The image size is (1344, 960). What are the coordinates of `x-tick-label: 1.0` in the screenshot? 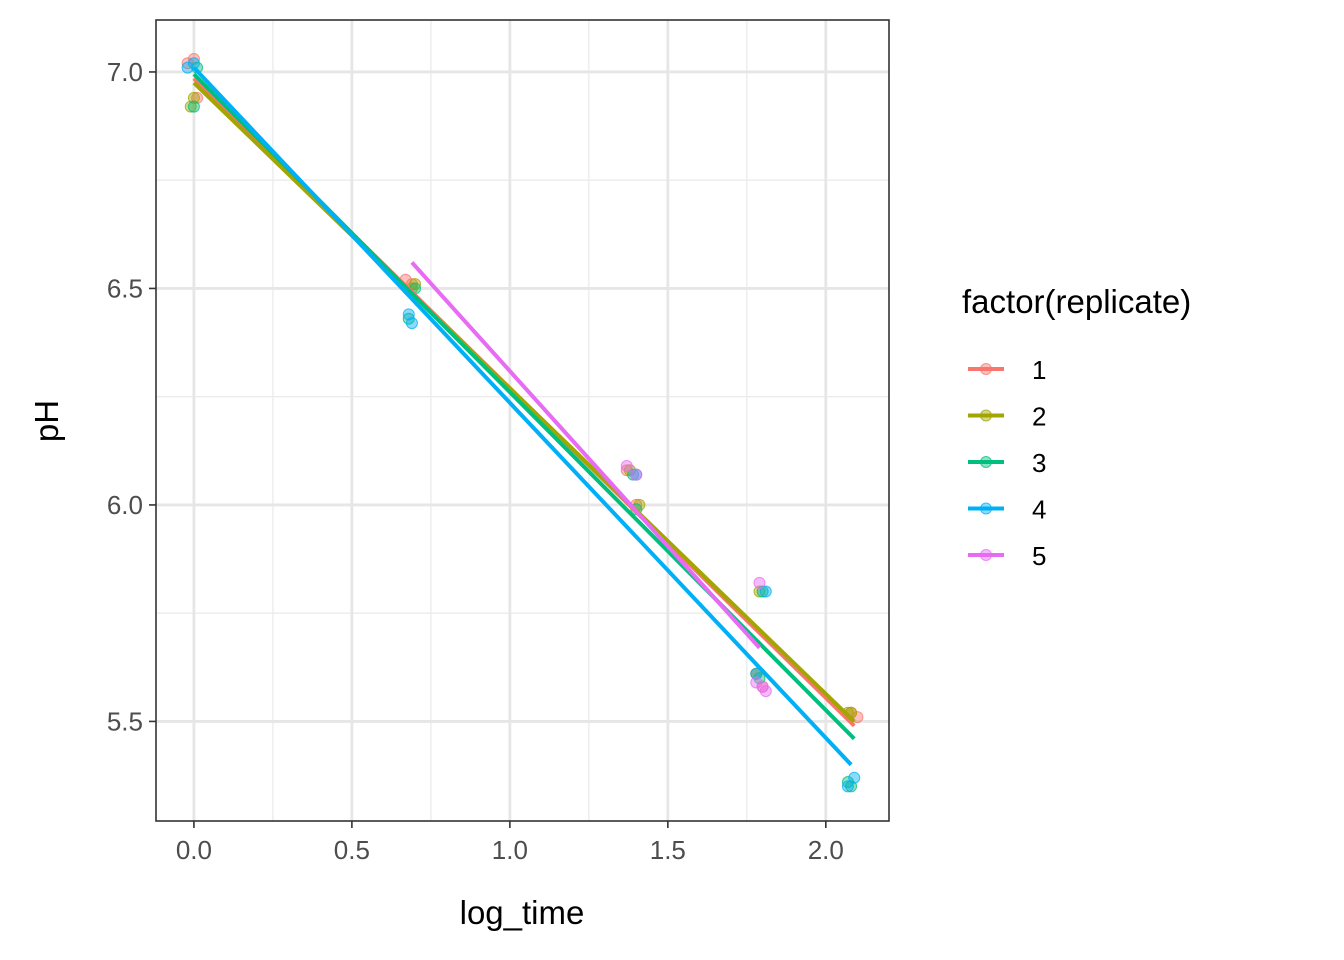 It's located at (510, 850).